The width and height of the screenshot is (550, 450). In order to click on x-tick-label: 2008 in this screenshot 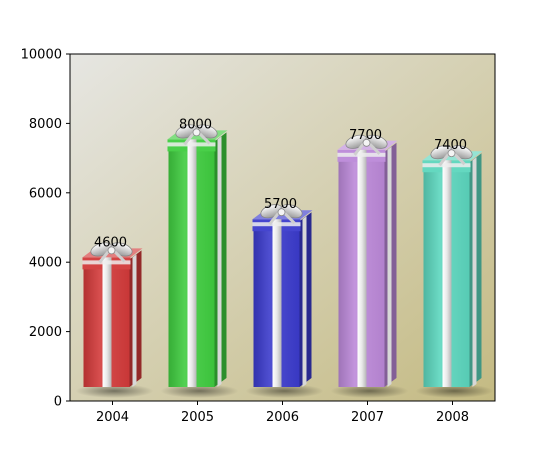, I will do `click(452, 417)`.